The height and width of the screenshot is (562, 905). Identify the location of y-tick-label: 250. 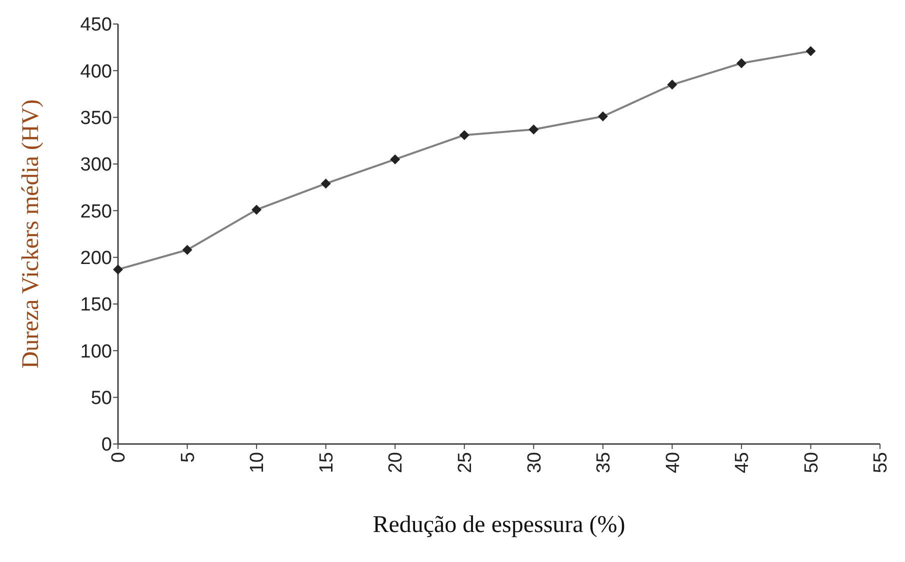
(96, 211).